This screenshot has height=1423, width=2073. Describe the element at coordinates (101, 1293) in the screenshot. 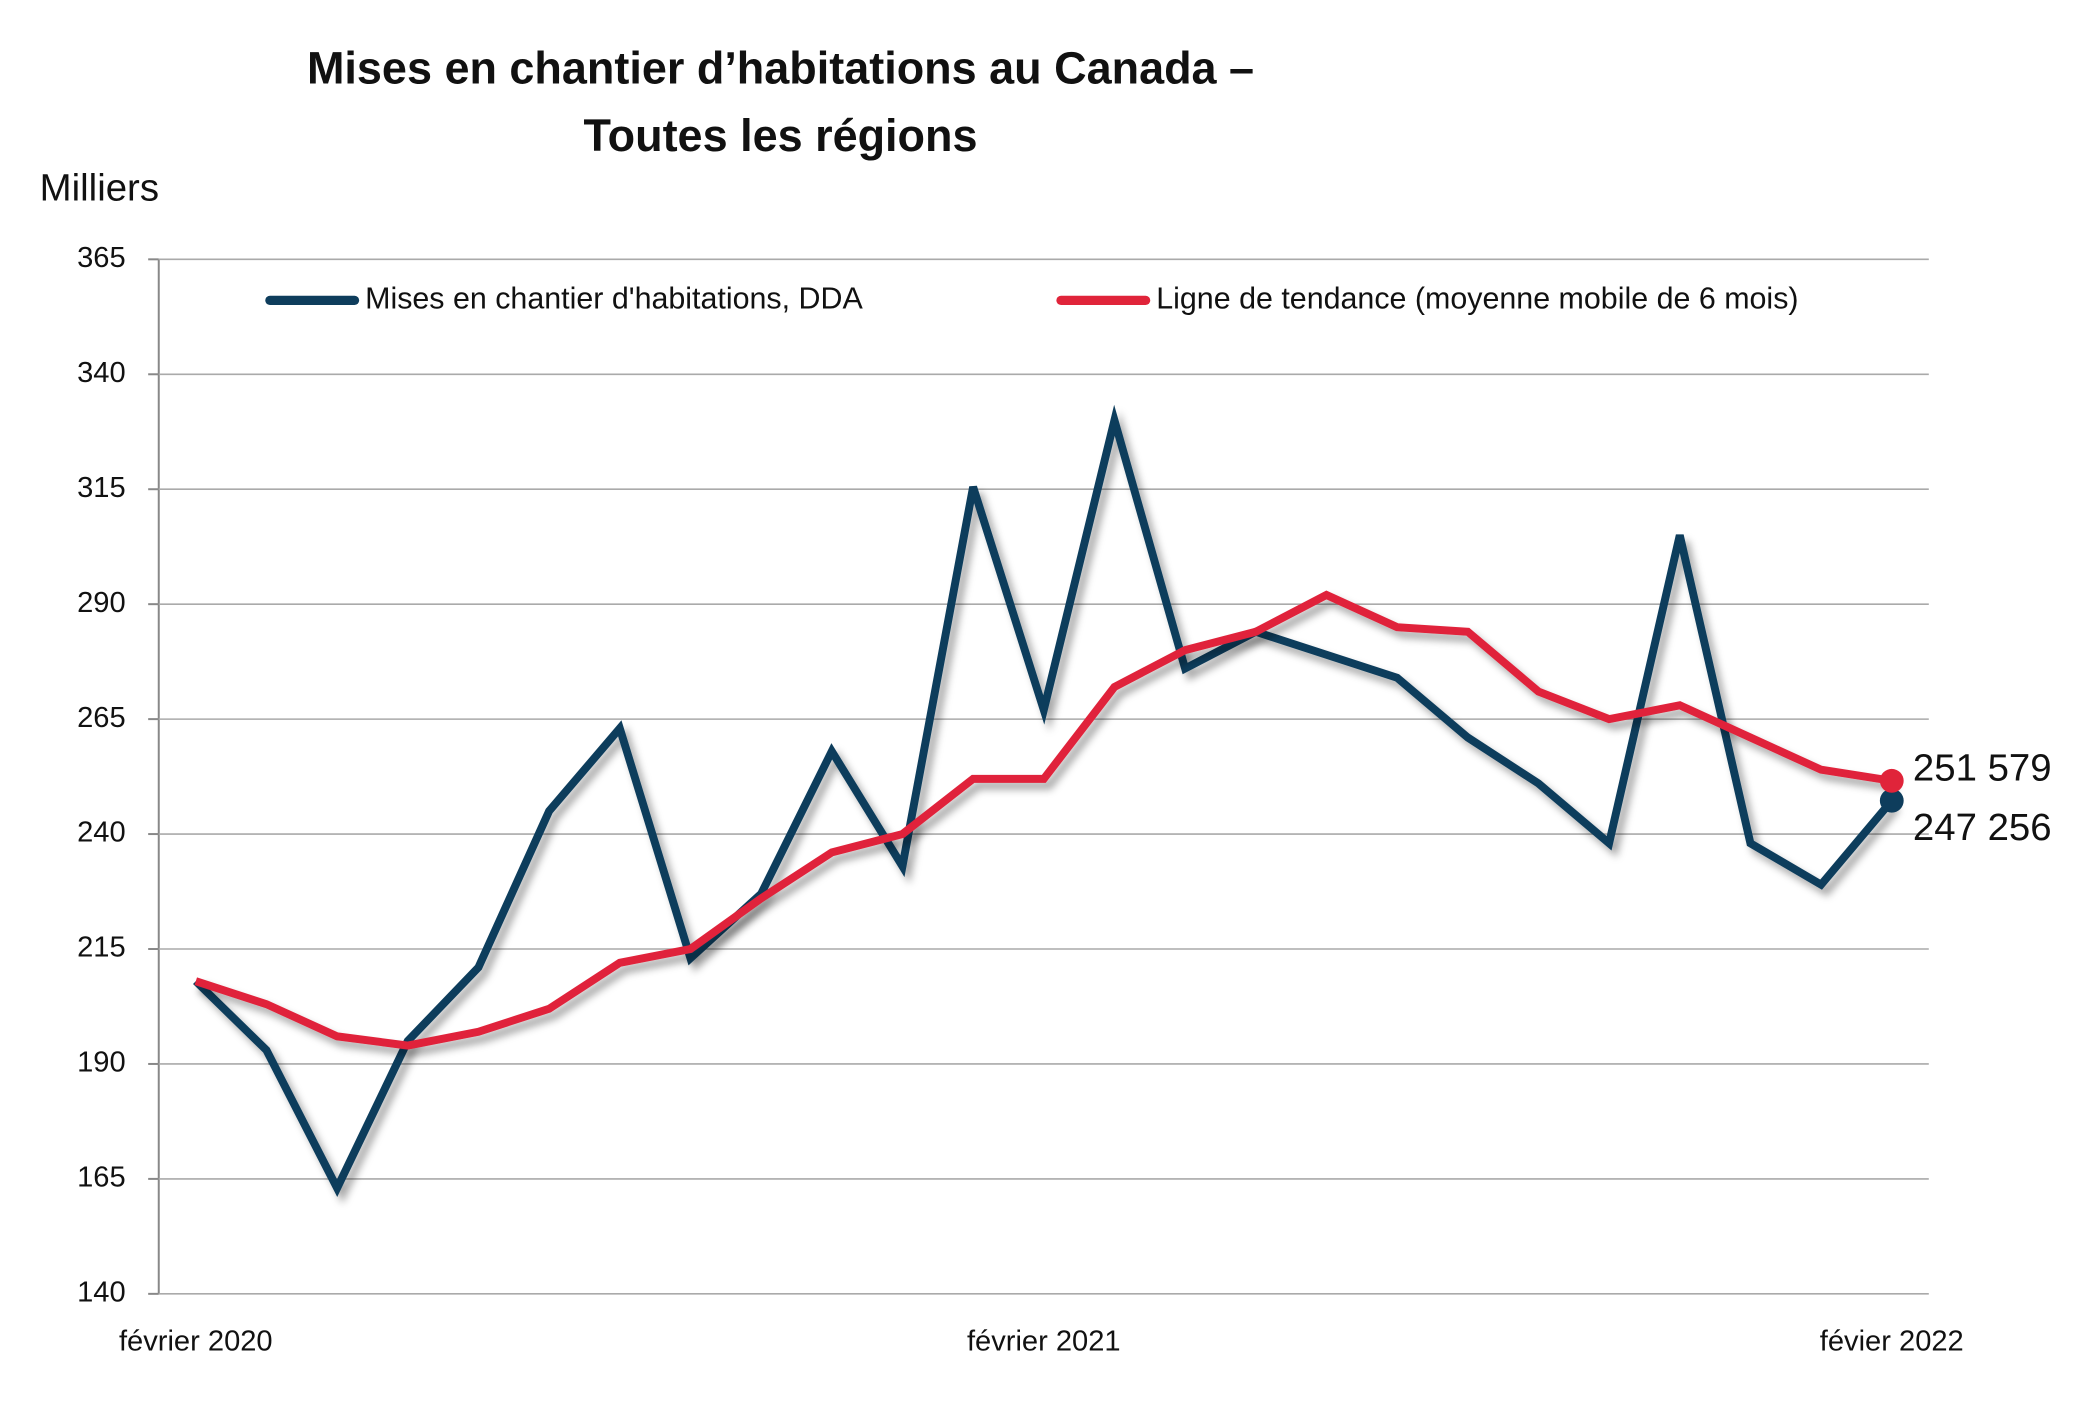

I see `y-tick-label: 140` at that location.